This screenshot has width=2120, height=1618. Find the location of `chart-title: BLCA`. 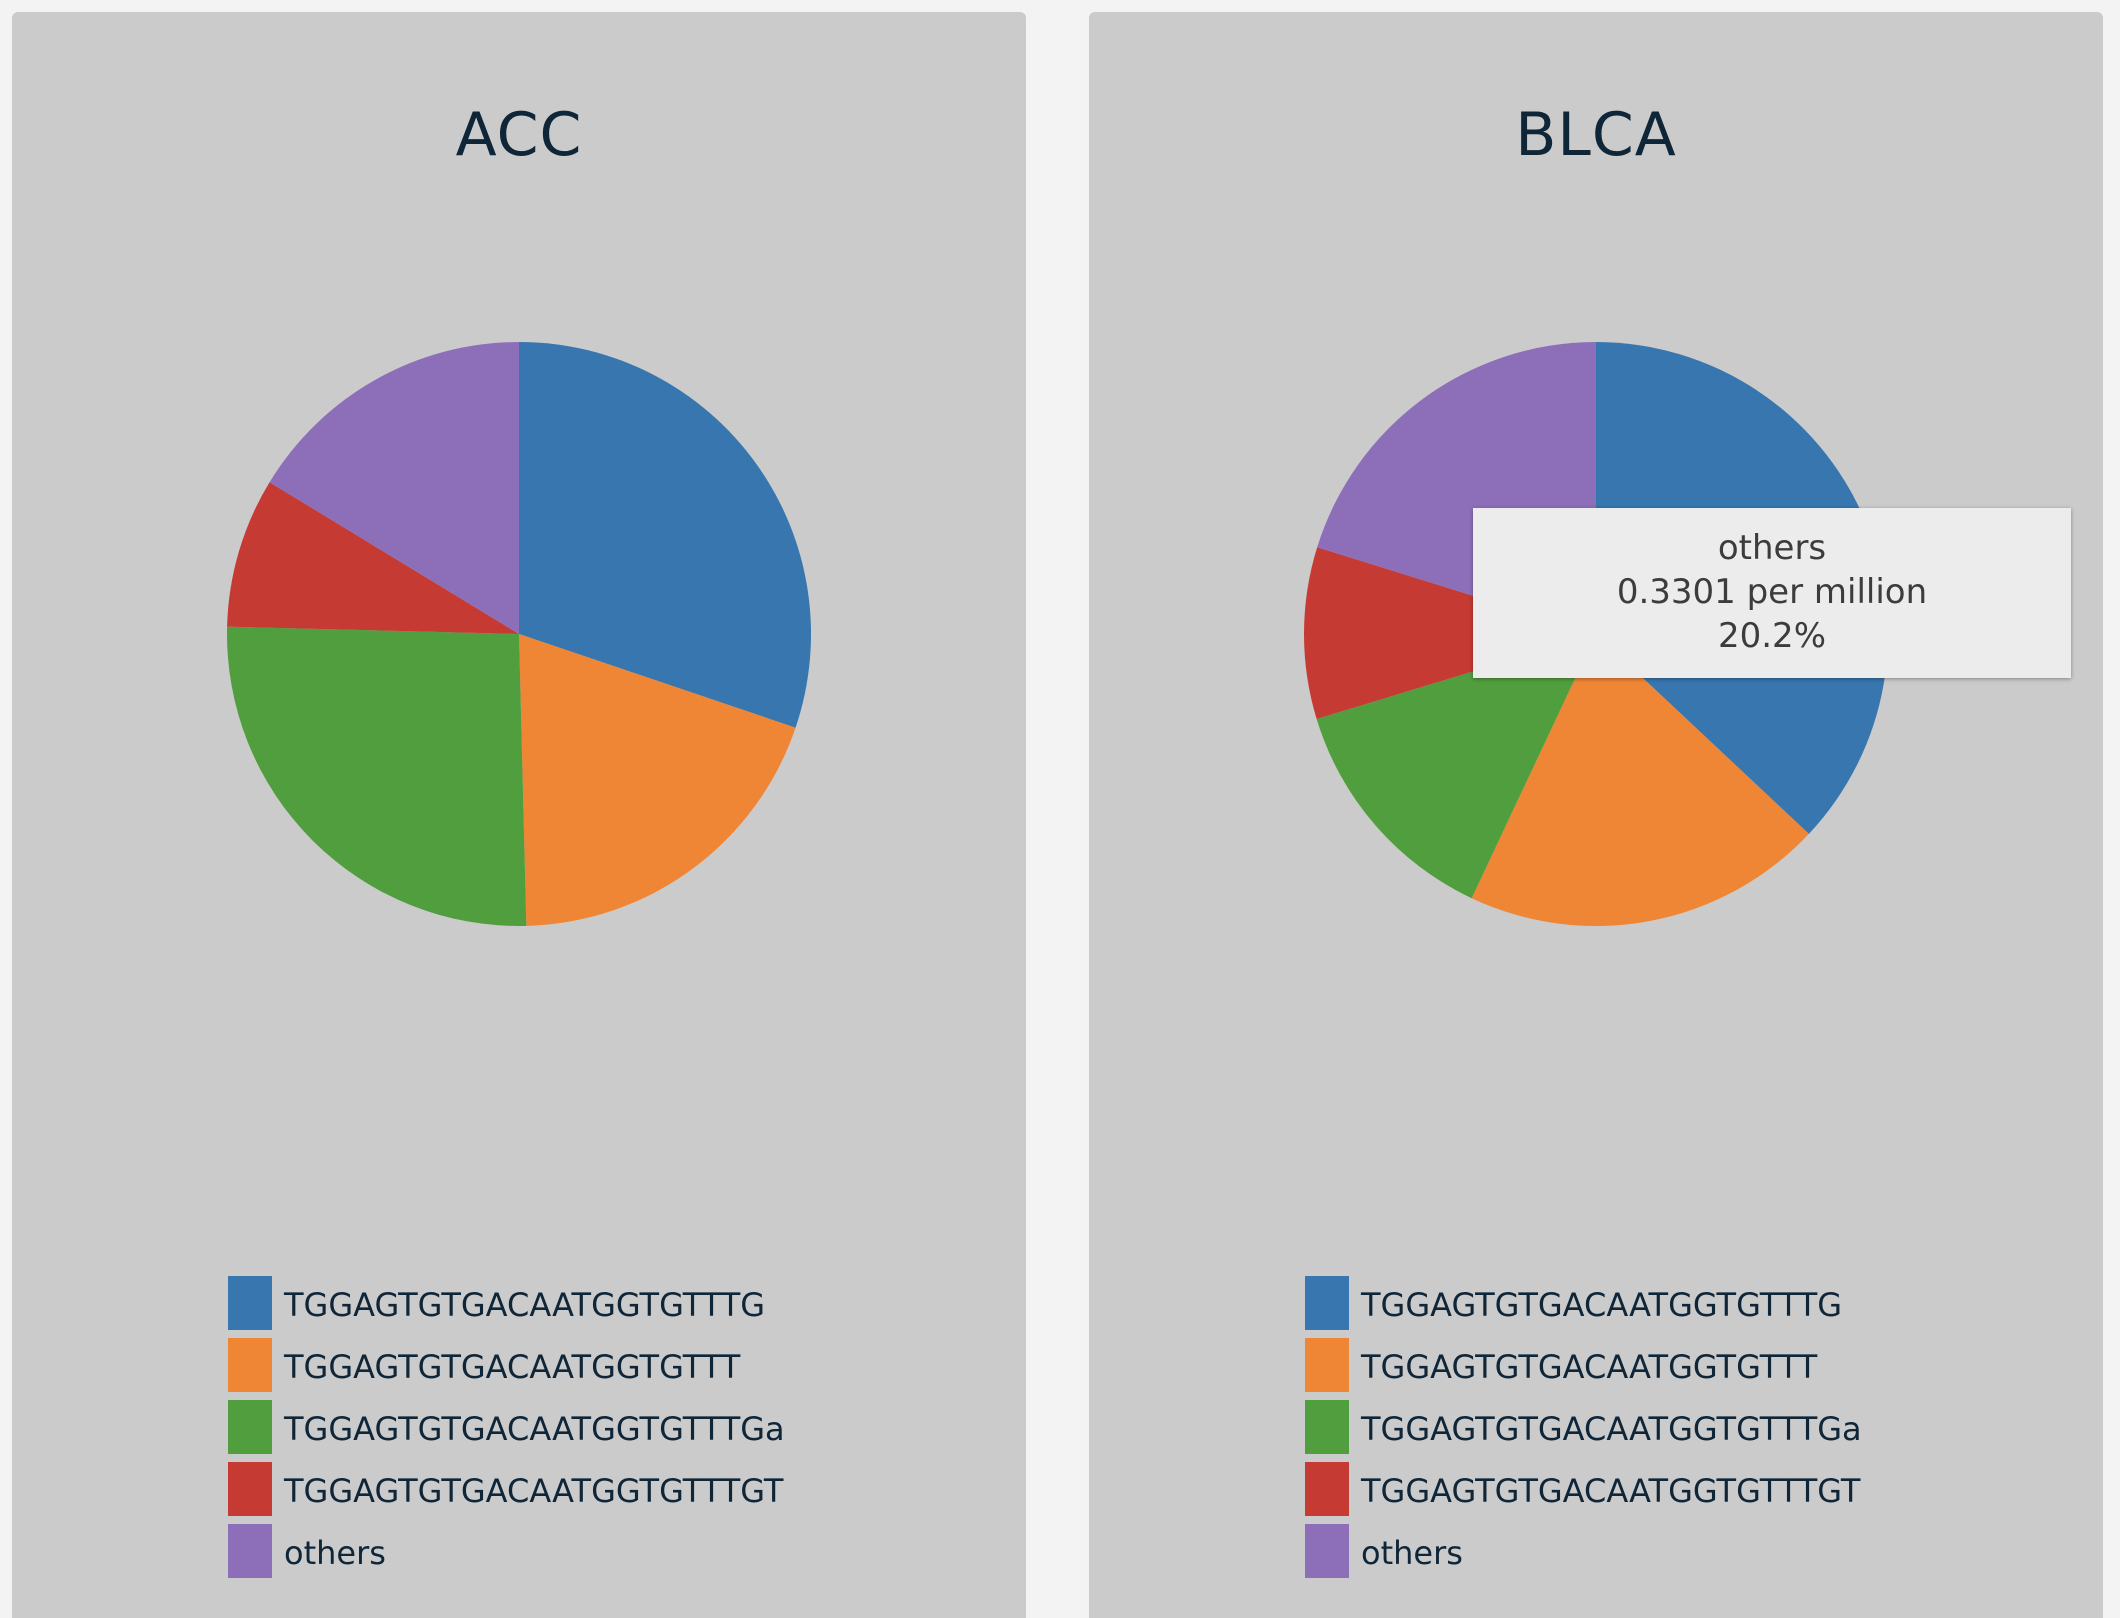

chart-title: BLCA is located at coordinates (1596, 135).